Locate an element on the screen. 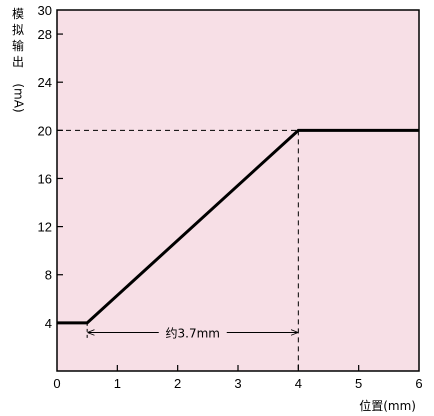  x-tick-label: 1 is located at coordinates (117, 383).